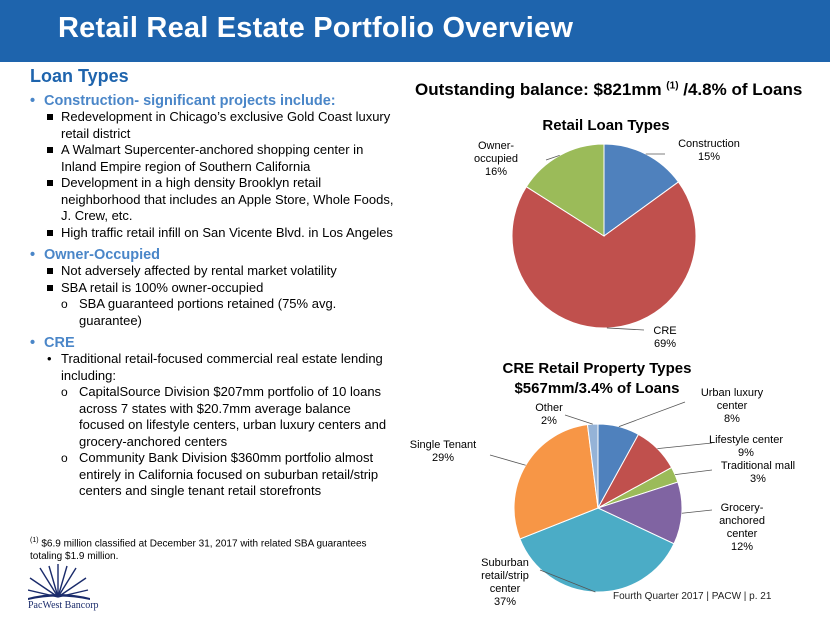 The width and height of the screenshot is (830, 623). I want to click on leader-line-traditional-mall, so click(694, 472).